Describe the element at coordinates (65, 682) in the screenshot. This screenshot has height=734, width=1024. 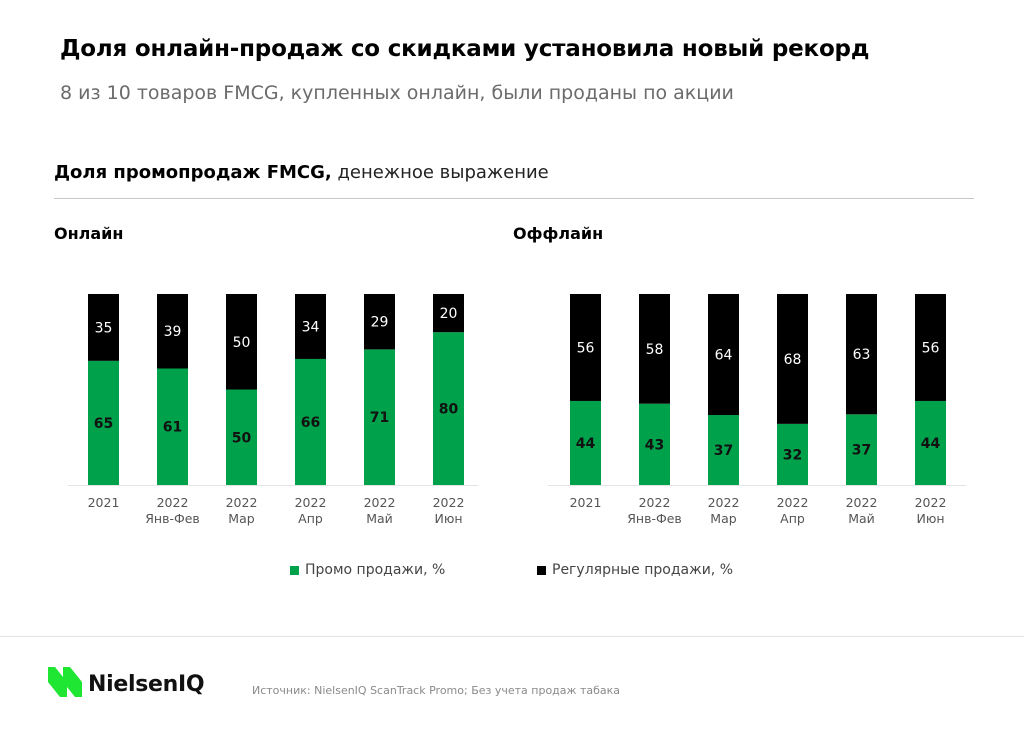
I see `logo-mark-icon` at that location.